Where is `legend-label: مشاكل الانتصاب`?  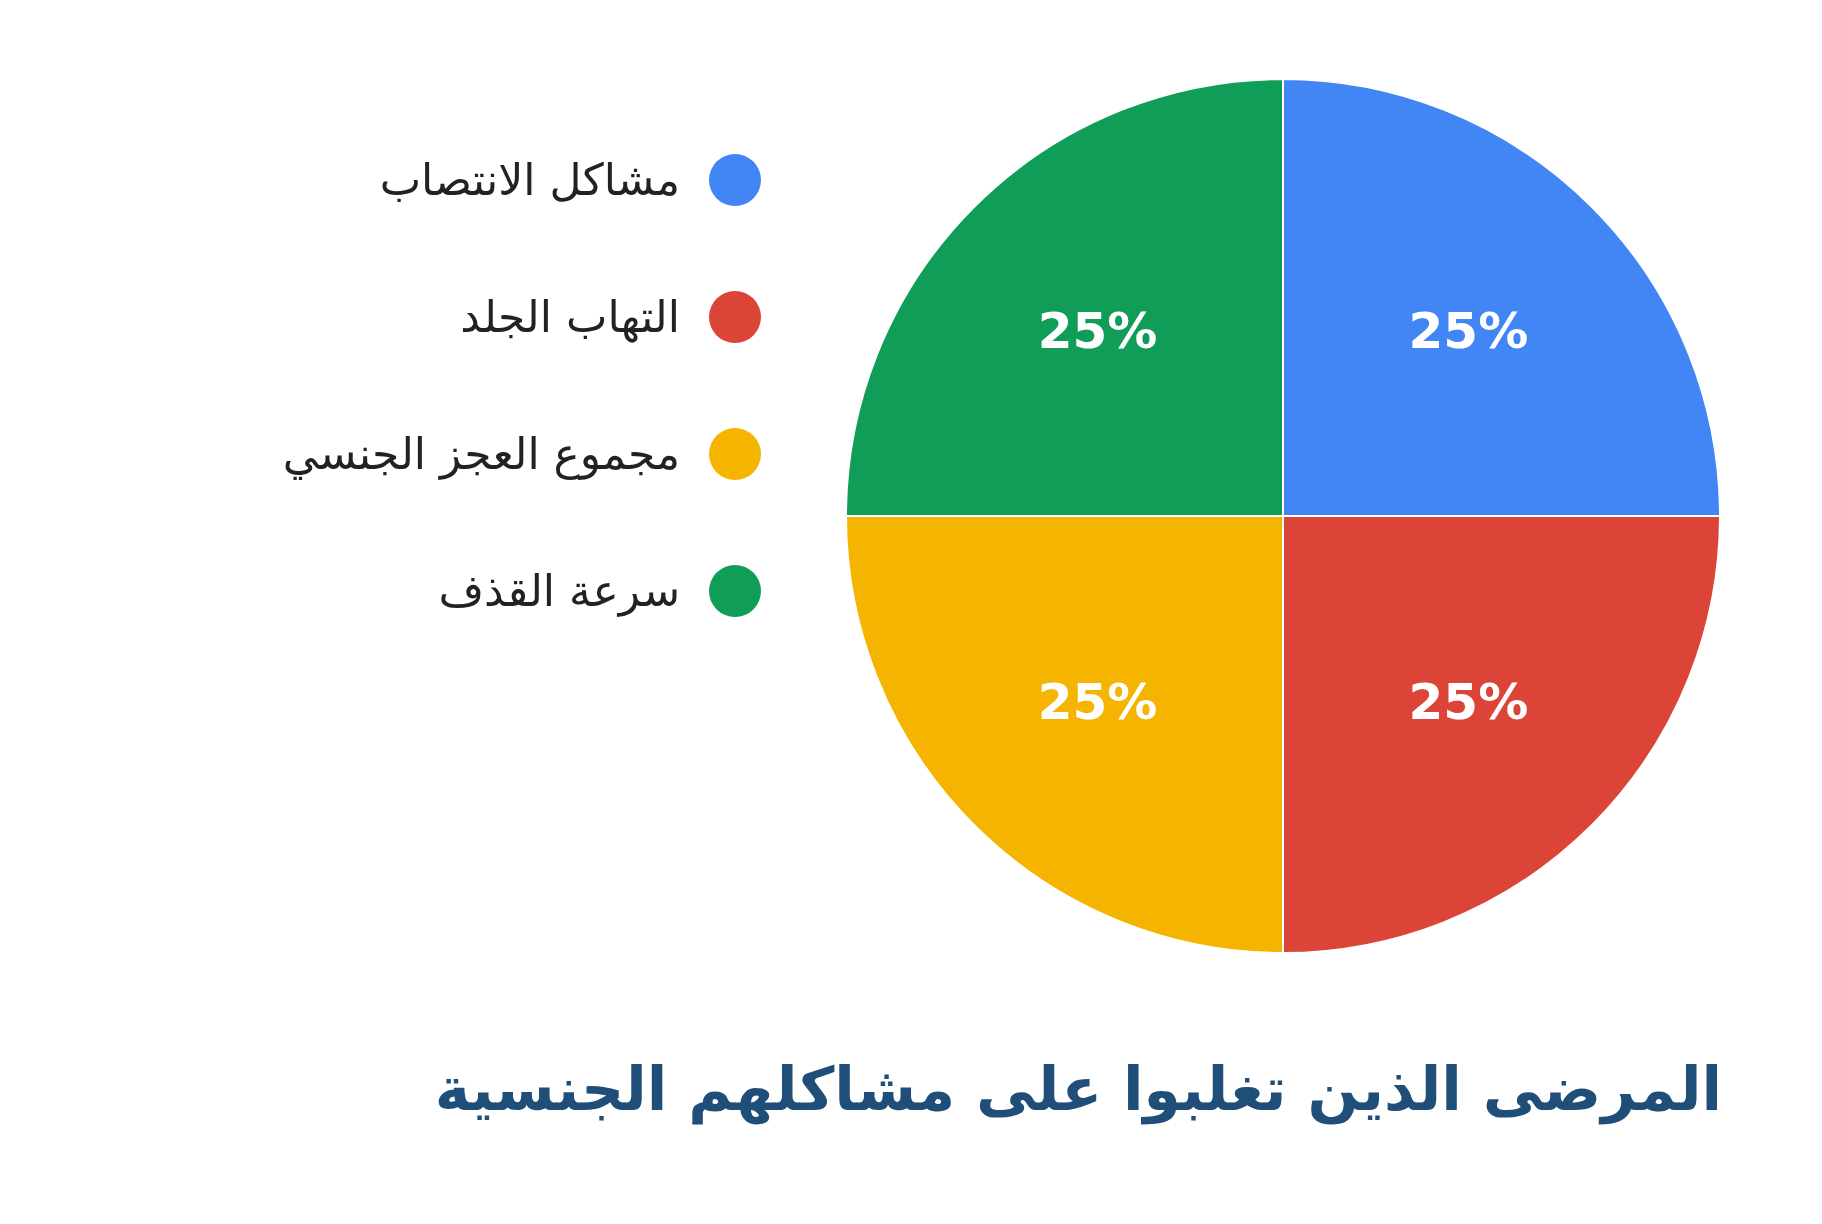
legend-label: مشاكل الانتصاب is located at coordinates (529, 180).